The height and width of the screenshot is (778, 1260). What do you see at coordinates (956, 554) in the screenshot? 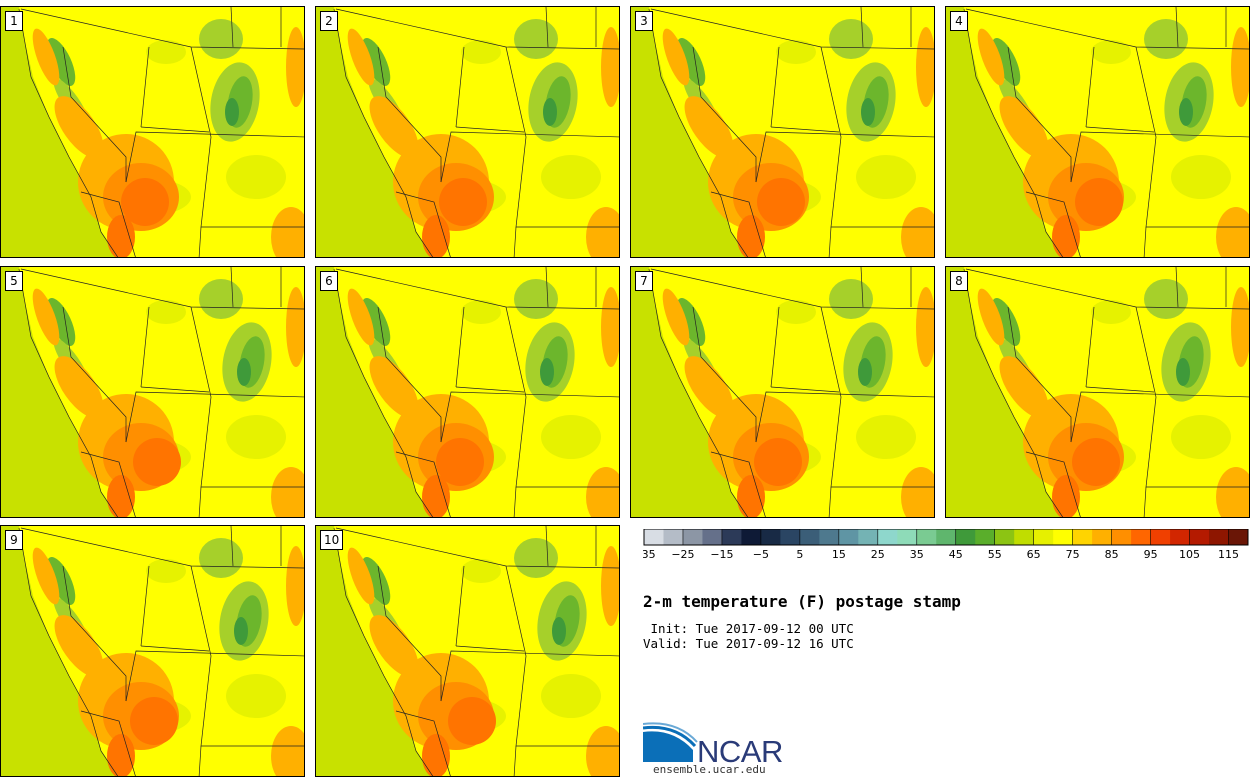
I see `colorbar-tick-label: 45` at bounding box center [956, 554].